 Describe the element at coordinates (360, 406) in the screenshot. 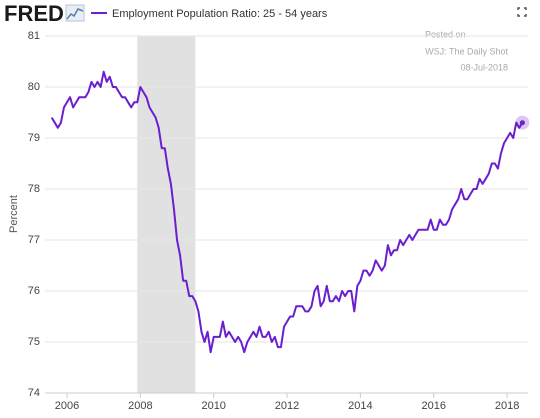

I see `x-tick-label: 2014` at that location.